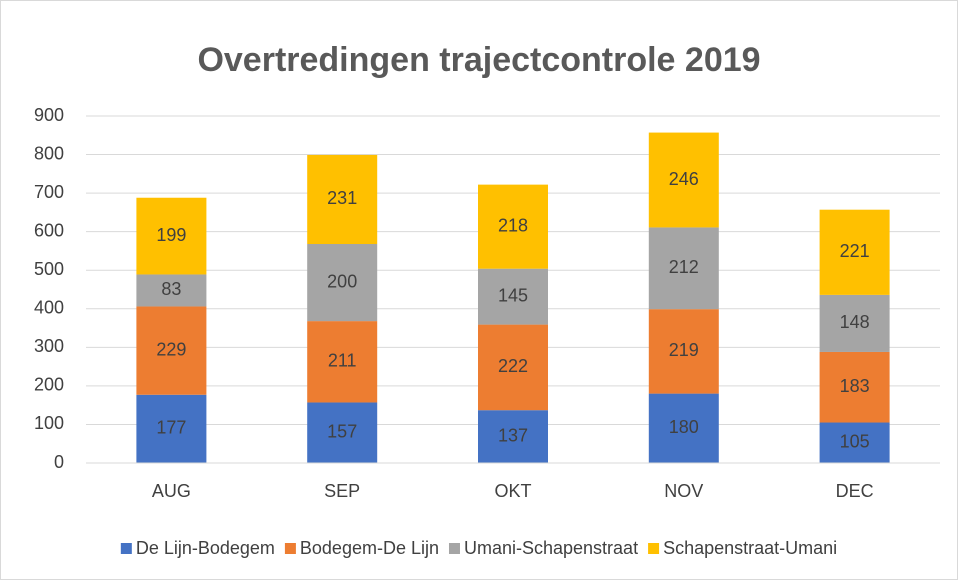  Describe the element at coordinates (49, 385) in the screenshot. I see `y-tick-label: 200` at that location.